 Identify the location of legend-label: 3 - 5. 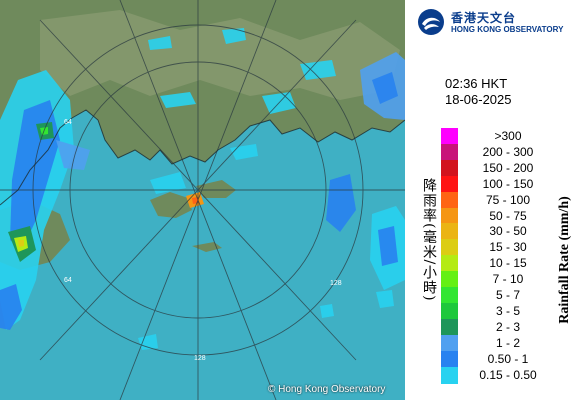
(507, 310).